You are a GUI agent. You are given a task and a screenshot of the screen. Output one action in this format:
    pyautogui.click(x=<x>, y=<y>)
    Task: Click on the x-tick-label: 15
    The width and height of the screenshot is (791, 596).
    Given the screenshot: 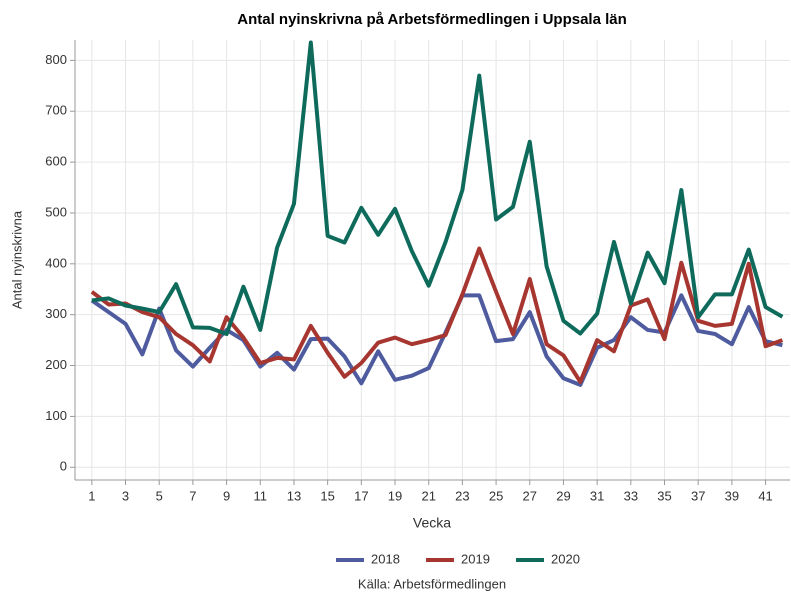 What is the action you would take?
    pyautogui.click(x=327, y=495)
    